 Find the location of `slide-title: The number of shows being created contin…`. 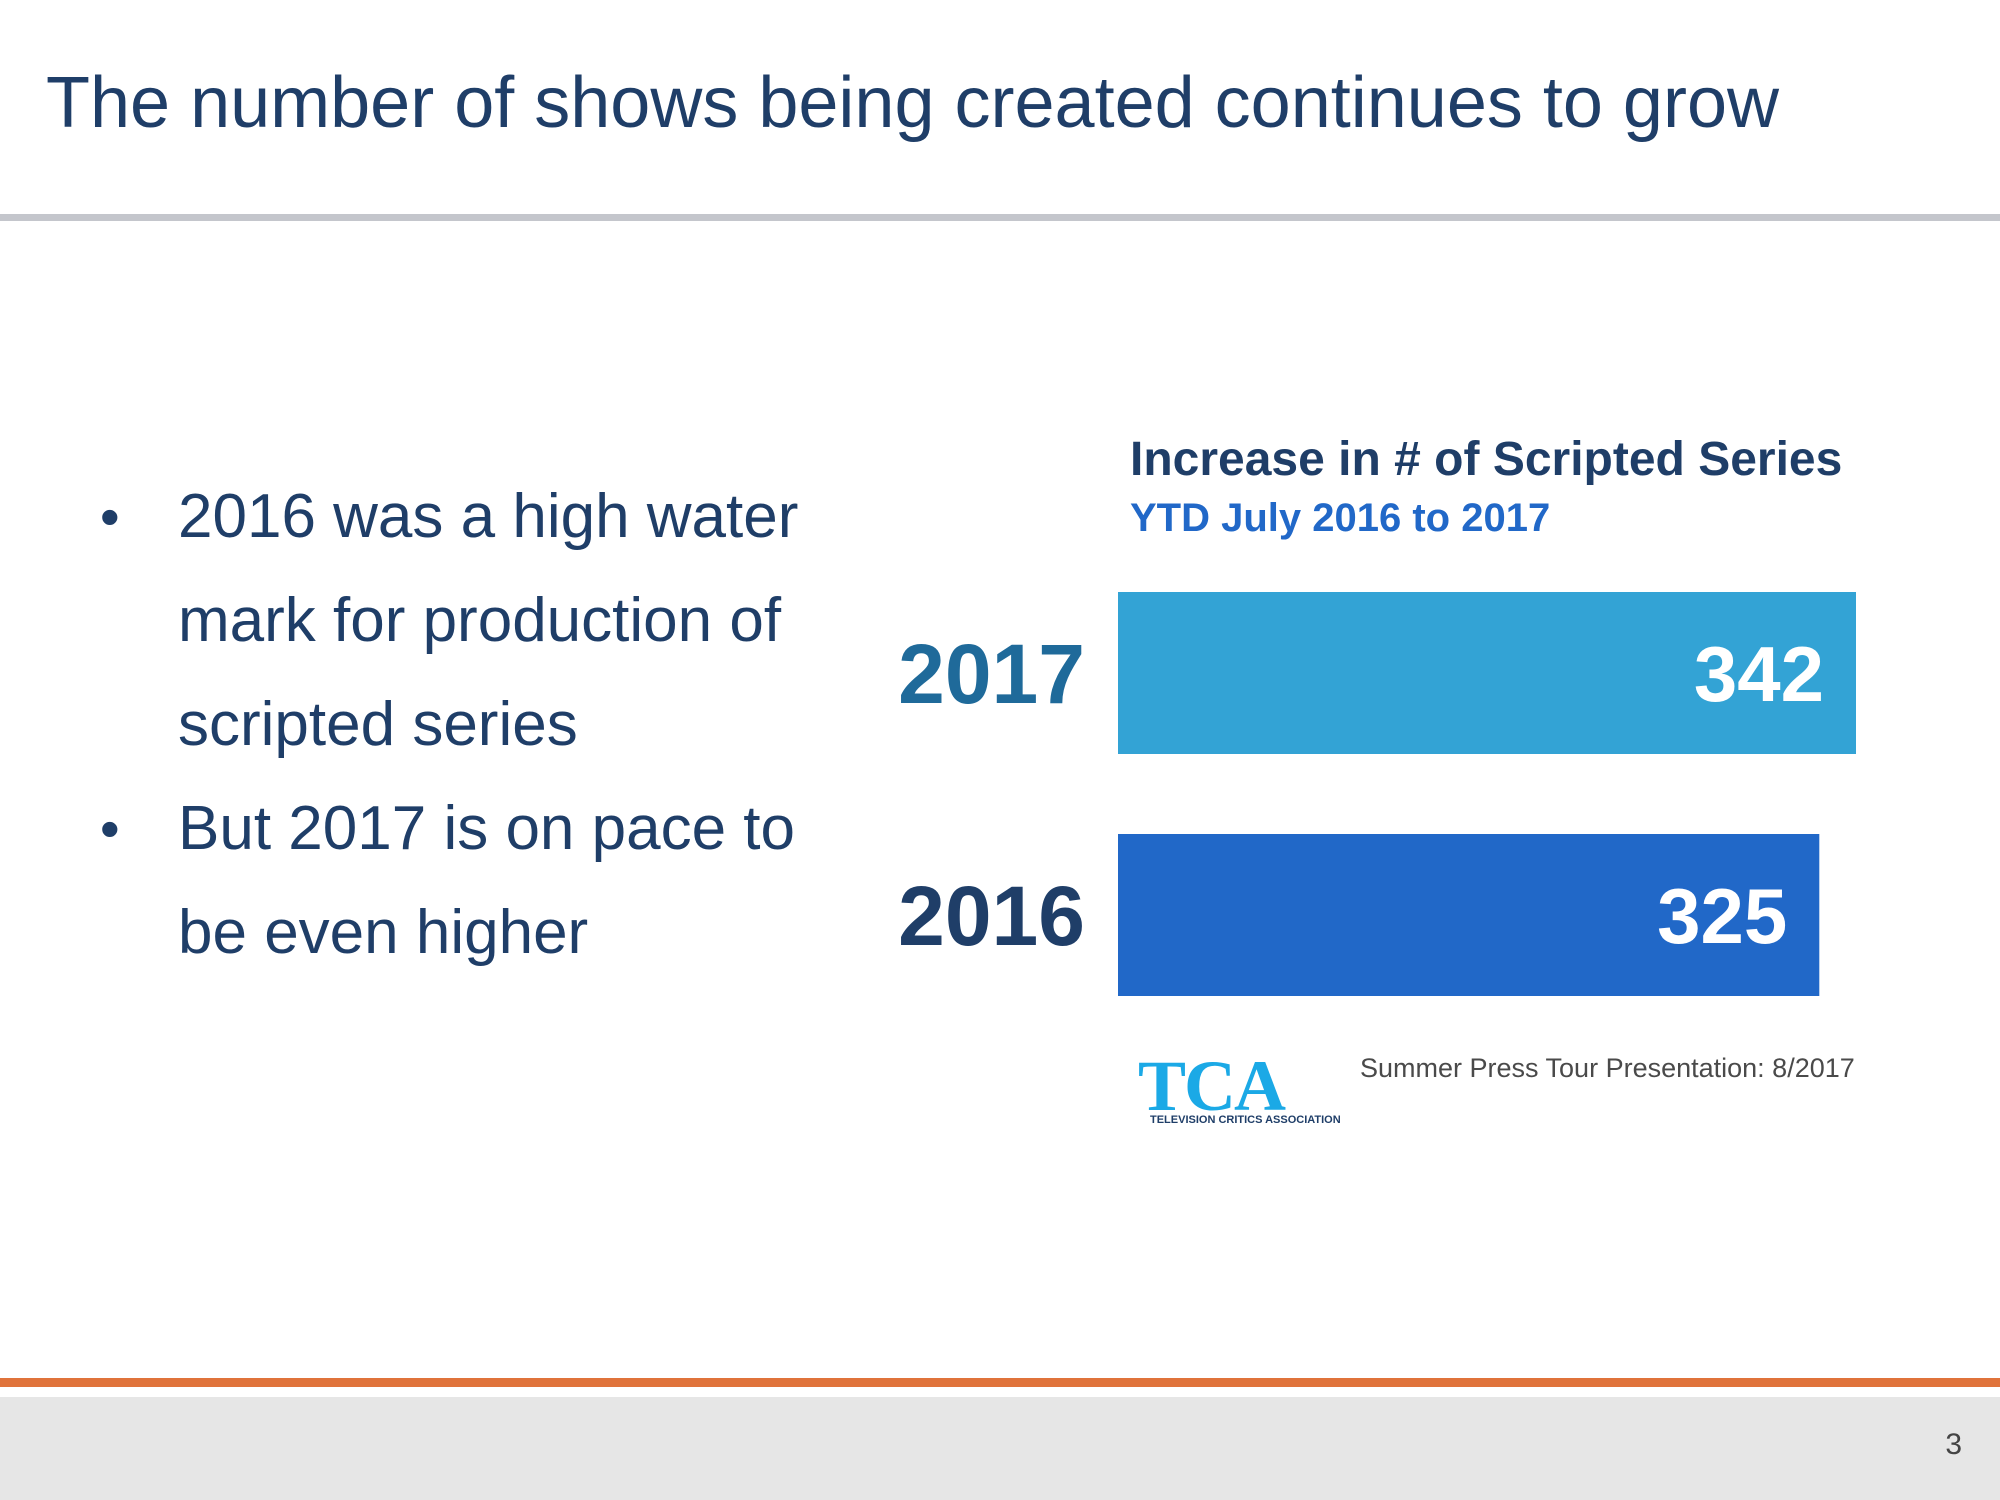

slide-title: The number of shows being created contin… is located at coordinates (912, 103).